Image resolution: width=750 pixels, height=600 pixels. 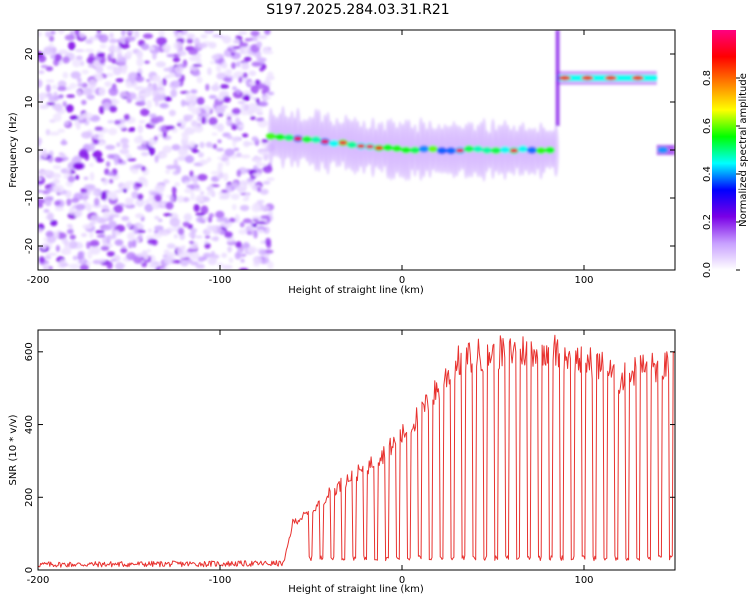 I want to click on colorbar-label: Normalized spectral amplitude, so click(x=743, y=150).